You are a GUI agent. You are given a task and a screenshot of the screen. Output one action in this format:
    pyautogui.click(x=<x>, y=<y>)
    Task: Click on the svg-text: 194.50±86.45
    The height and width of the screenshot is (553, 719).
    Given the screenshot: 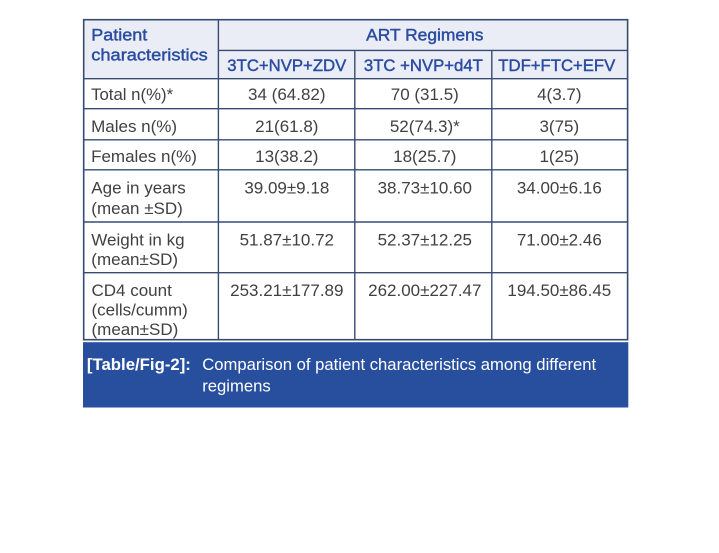 What is the action you would take?
    pyautogui.click(x=559, y=290)
    